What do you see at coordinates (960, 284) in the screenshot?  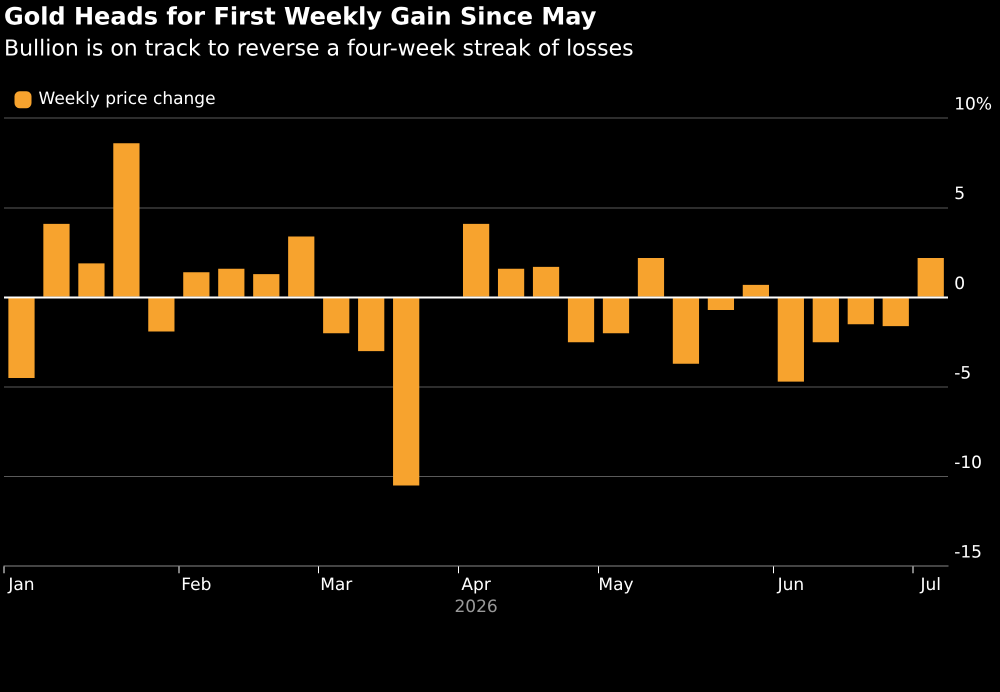 I see `y-tick-label: 0` at bounding box center [960, 284].